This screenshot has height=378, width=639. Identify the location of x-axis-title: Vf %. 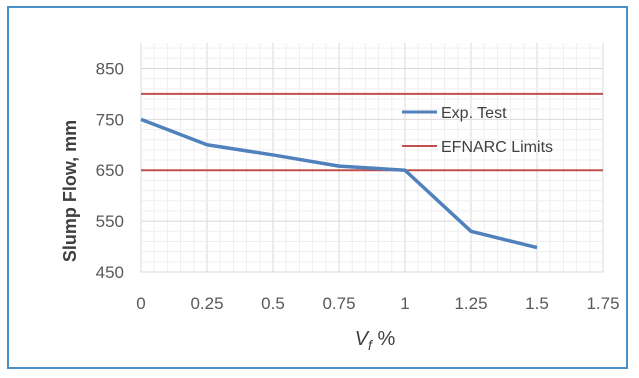
(375, 340).